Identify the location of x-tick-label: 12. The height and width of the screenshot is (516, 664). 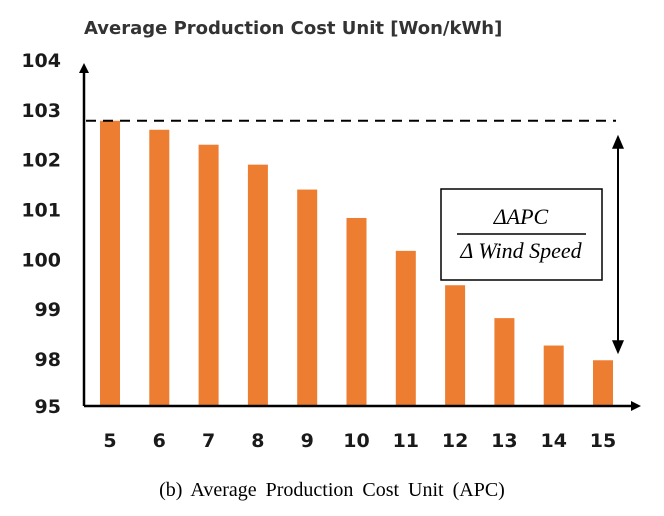
(455, 441).